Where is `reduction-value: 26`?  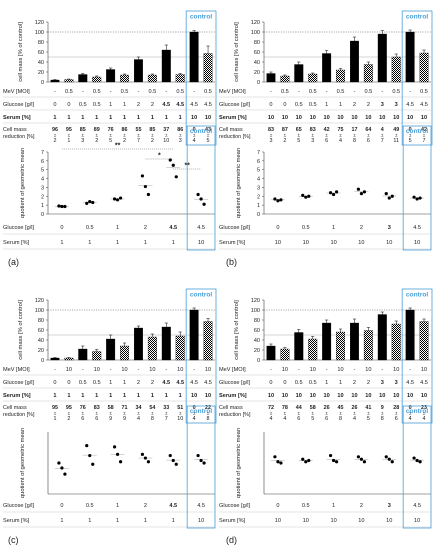 reduction-value: 26 is located at coordinates (354, 408).